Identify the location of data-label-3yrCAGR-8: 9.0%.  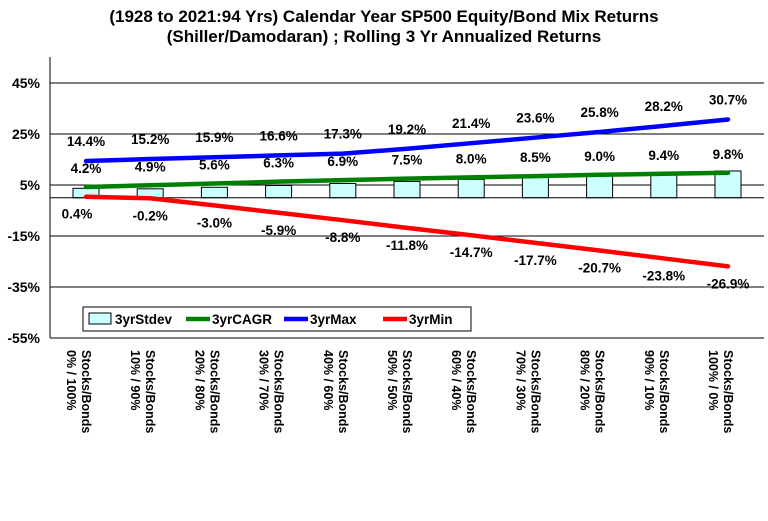
(599, 156).